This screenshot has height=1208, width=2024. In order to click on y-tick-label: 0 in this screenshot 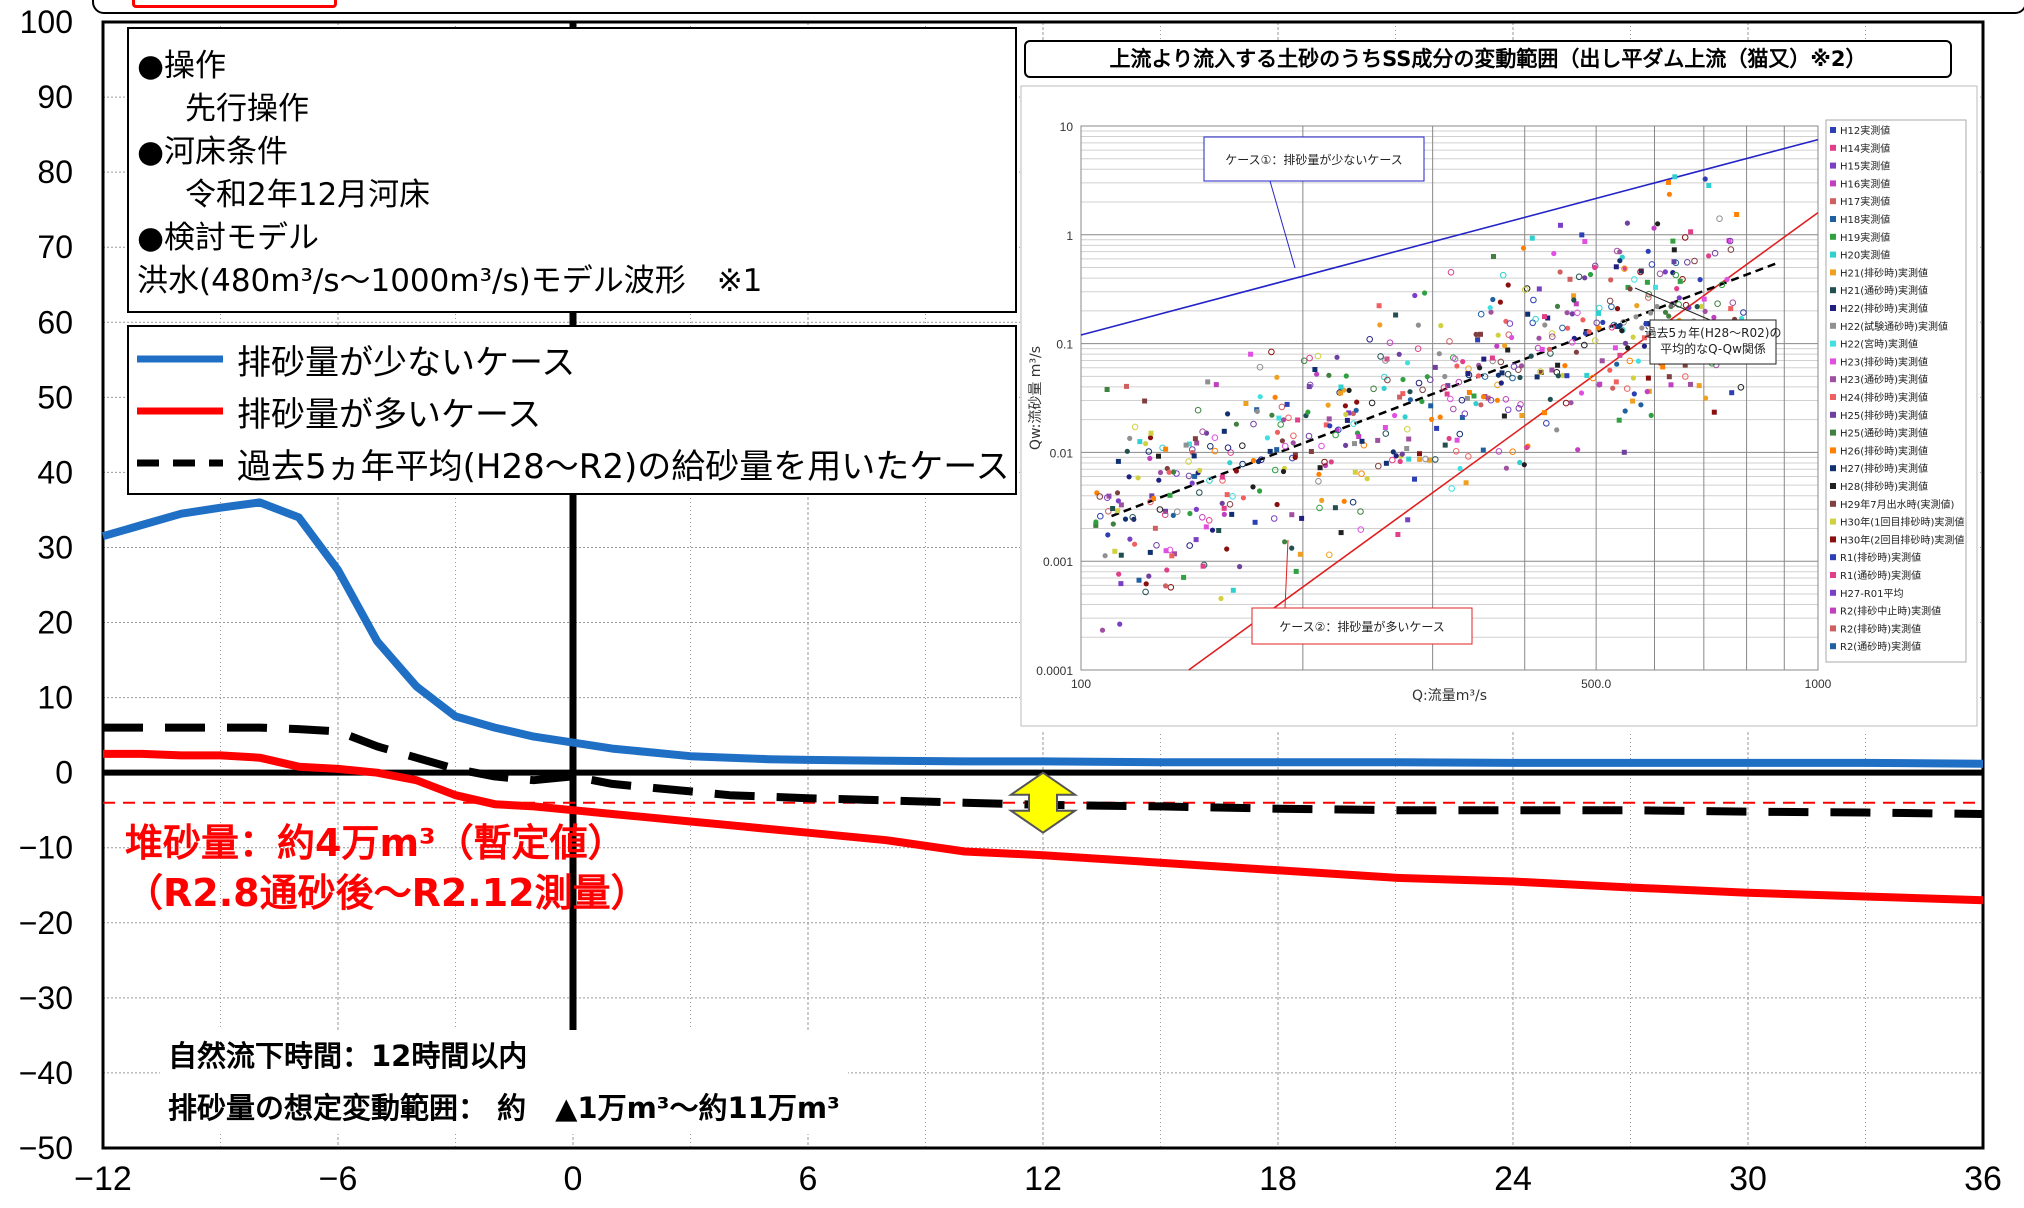, I will do `click(64, 773)`.